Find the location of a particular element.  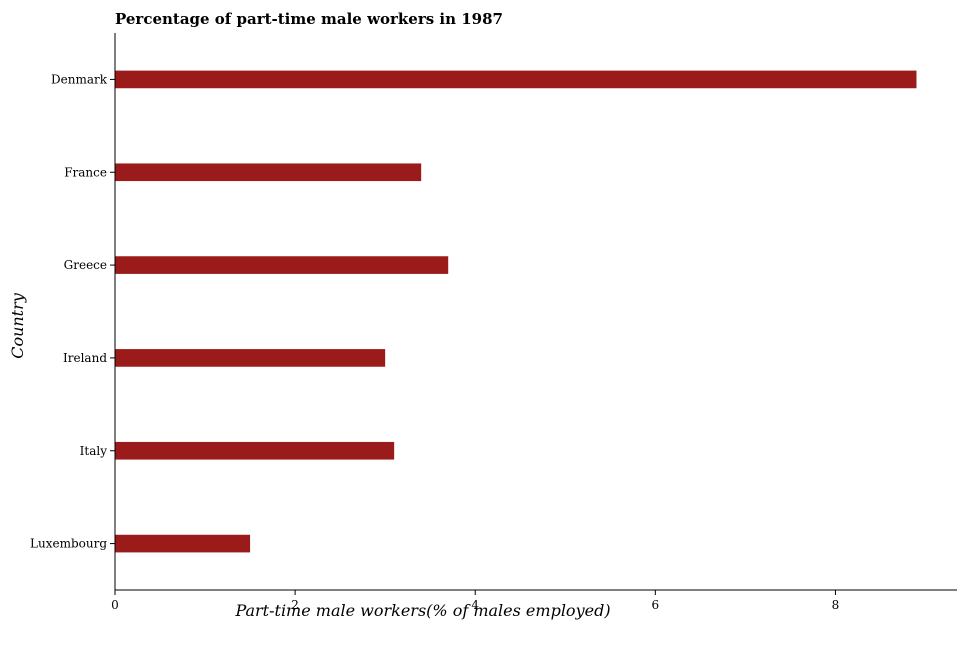

y-tick-label: Denmark is located at coordinates (79, 79).